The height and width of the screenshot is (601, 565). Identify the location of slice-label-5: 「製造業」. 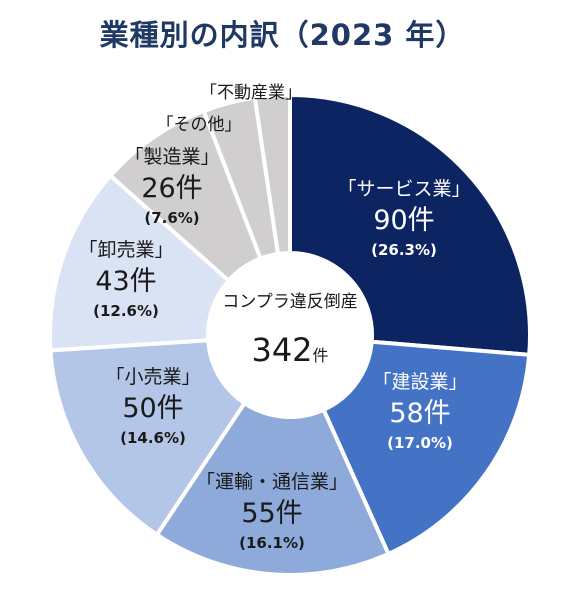
(171, 157).